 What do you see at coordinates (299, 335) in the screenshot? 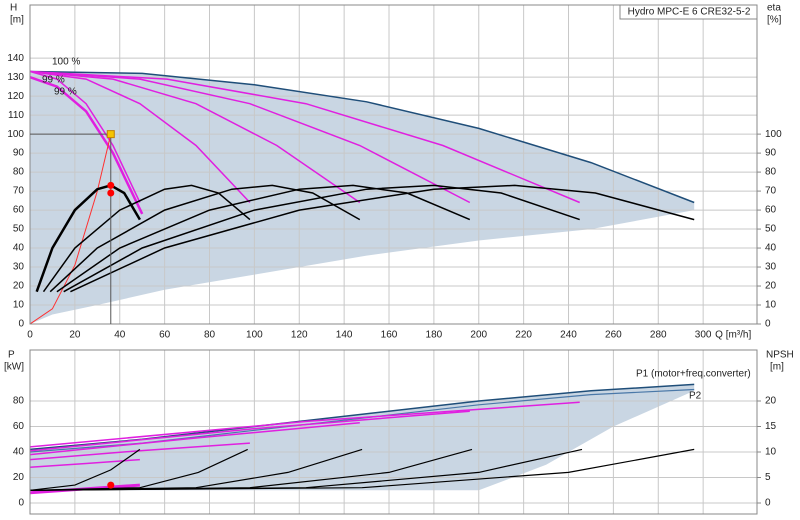
I see `x-tick-label: 120` at bounding box center [299, 335].